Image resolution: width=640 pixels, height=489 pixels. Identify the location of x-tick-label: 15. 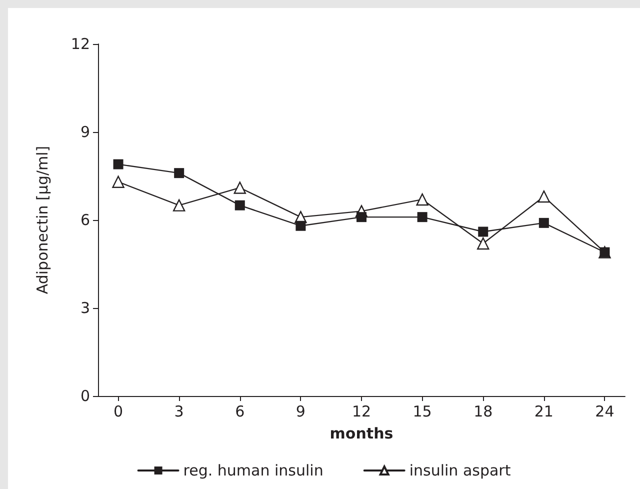
(422, 411).